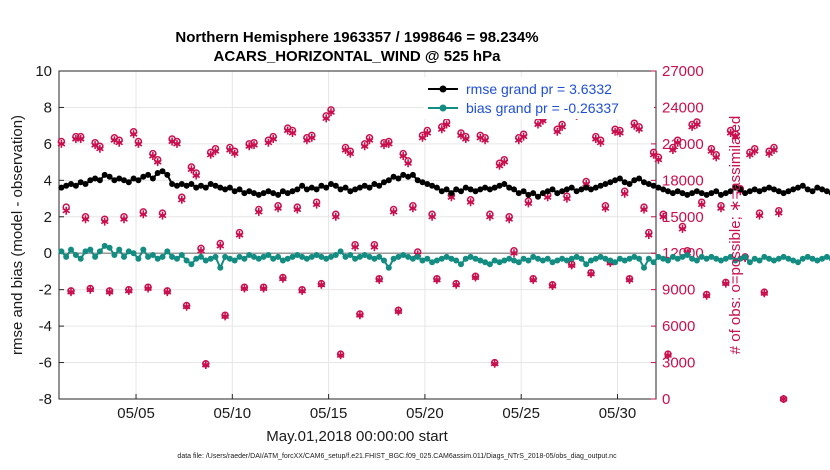 Image resolution: width=830 pixels, height=470 pixels. What do you see at coordinates (521, 413) in the screenshot?
I see `x-tick-label: 05/25` at bounding box center [521, 413].